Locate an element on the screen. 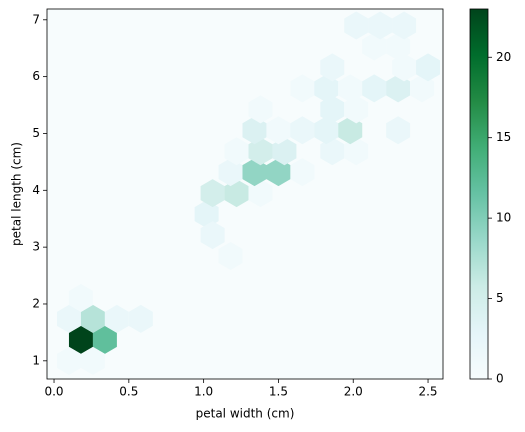  colorbar-tick-label: 5 is located at coordinates (500, 298).